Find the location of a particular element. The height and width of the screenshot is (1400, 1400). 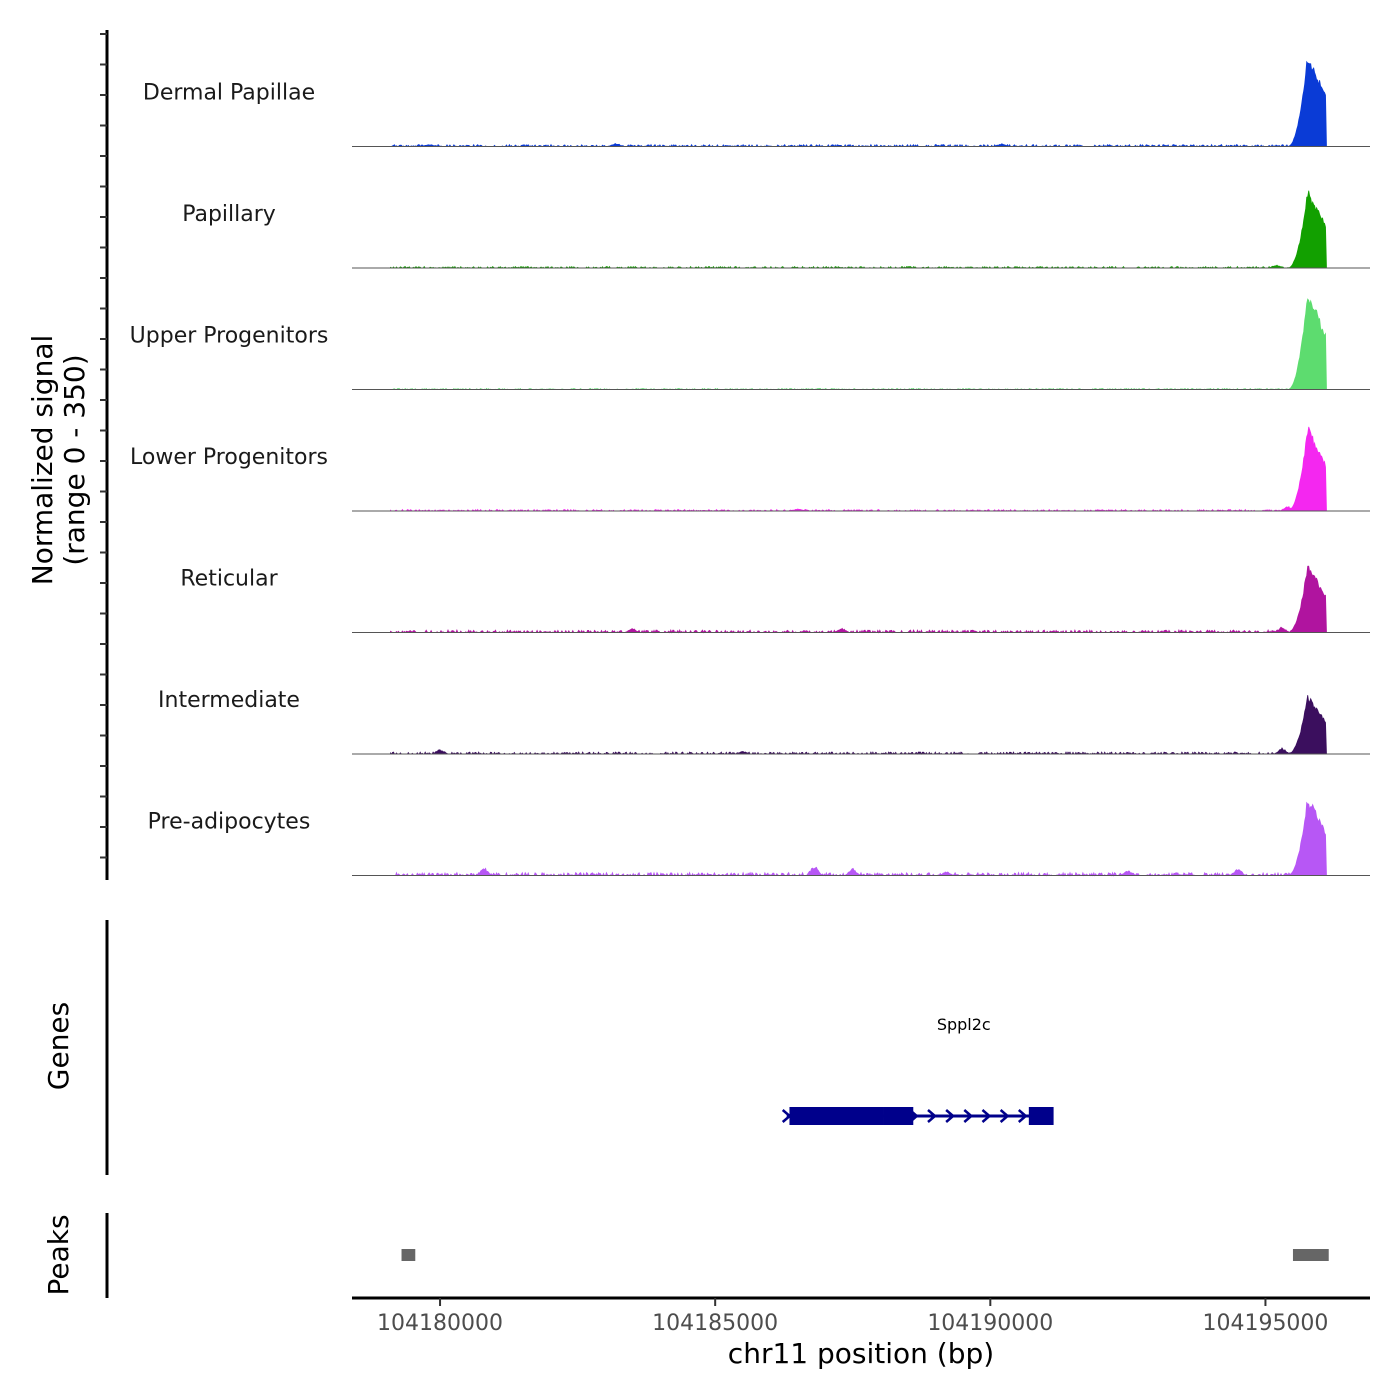

genes-axis-title: Genes is located at coordinates (58, 1046).